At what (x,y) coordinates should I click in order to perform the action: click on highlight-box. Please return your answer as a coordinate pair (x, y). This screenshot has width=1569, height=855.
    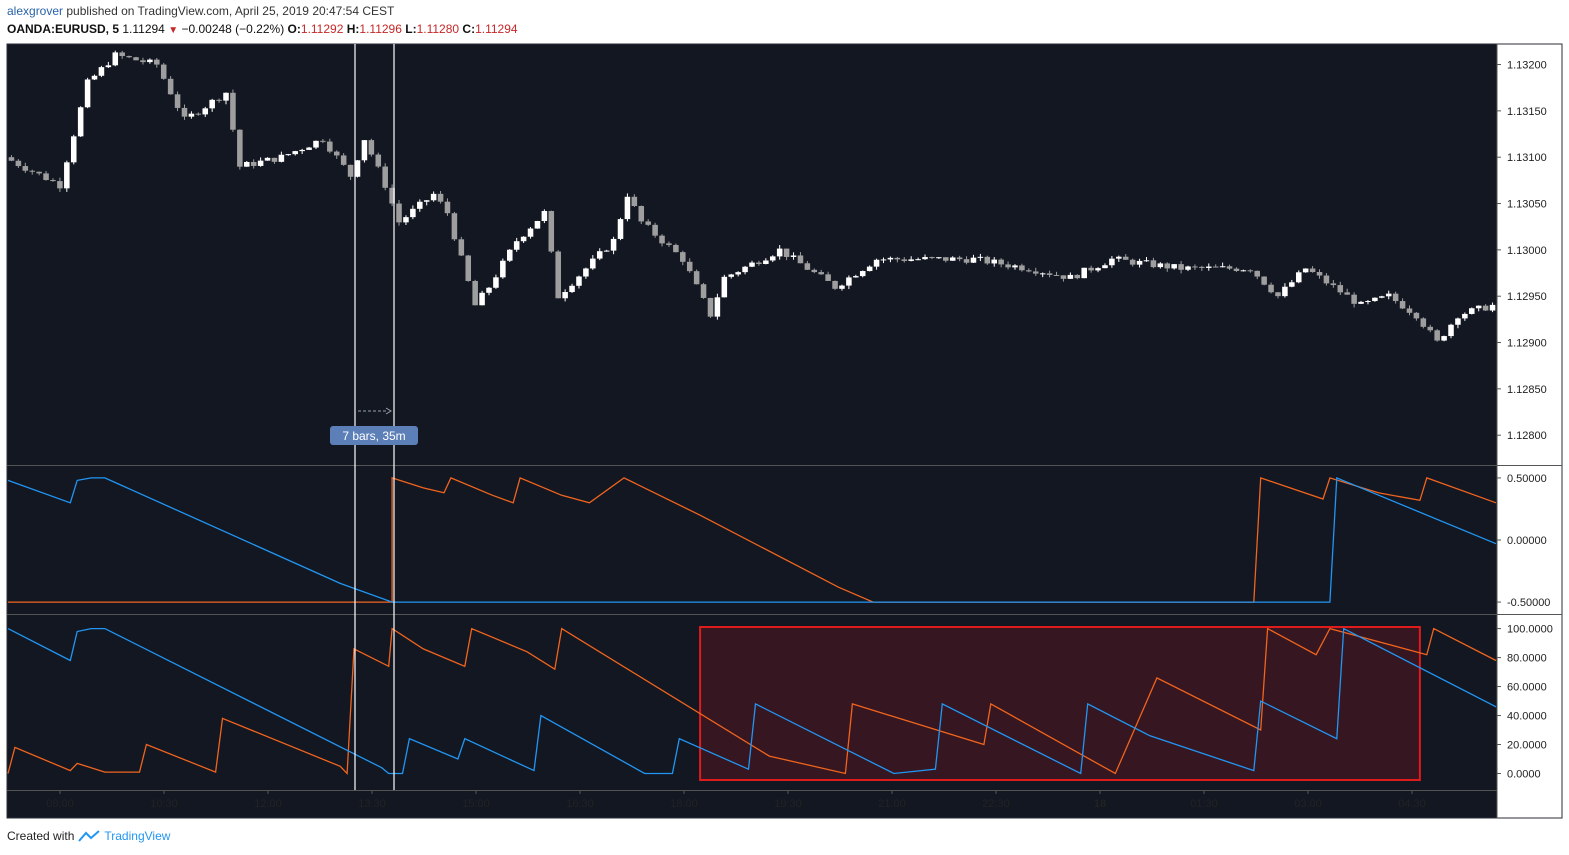
    Looking at the image, I should click on (1060, 703).